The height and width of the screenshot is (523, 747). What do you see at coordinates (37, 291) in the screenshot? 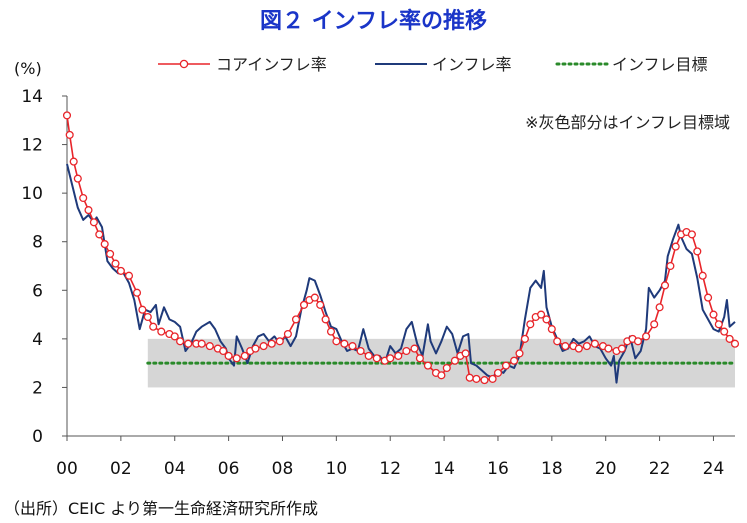
I see `y-tick-label: 6` at bounding box center [37, 291].